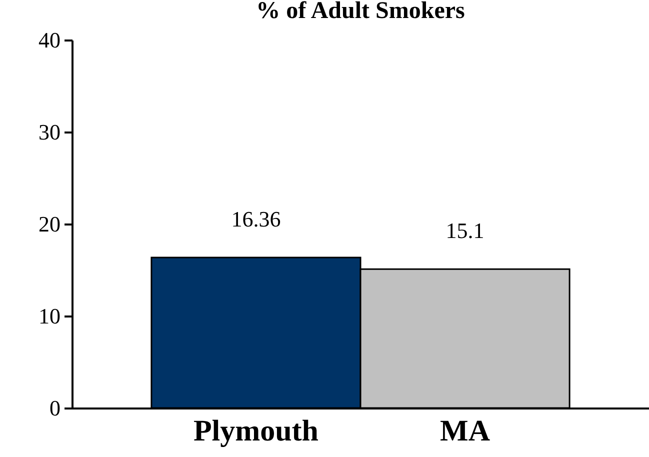 The image size is (649, 457). I want to click on x-tick-label: Plymouth, so click(256, 431).